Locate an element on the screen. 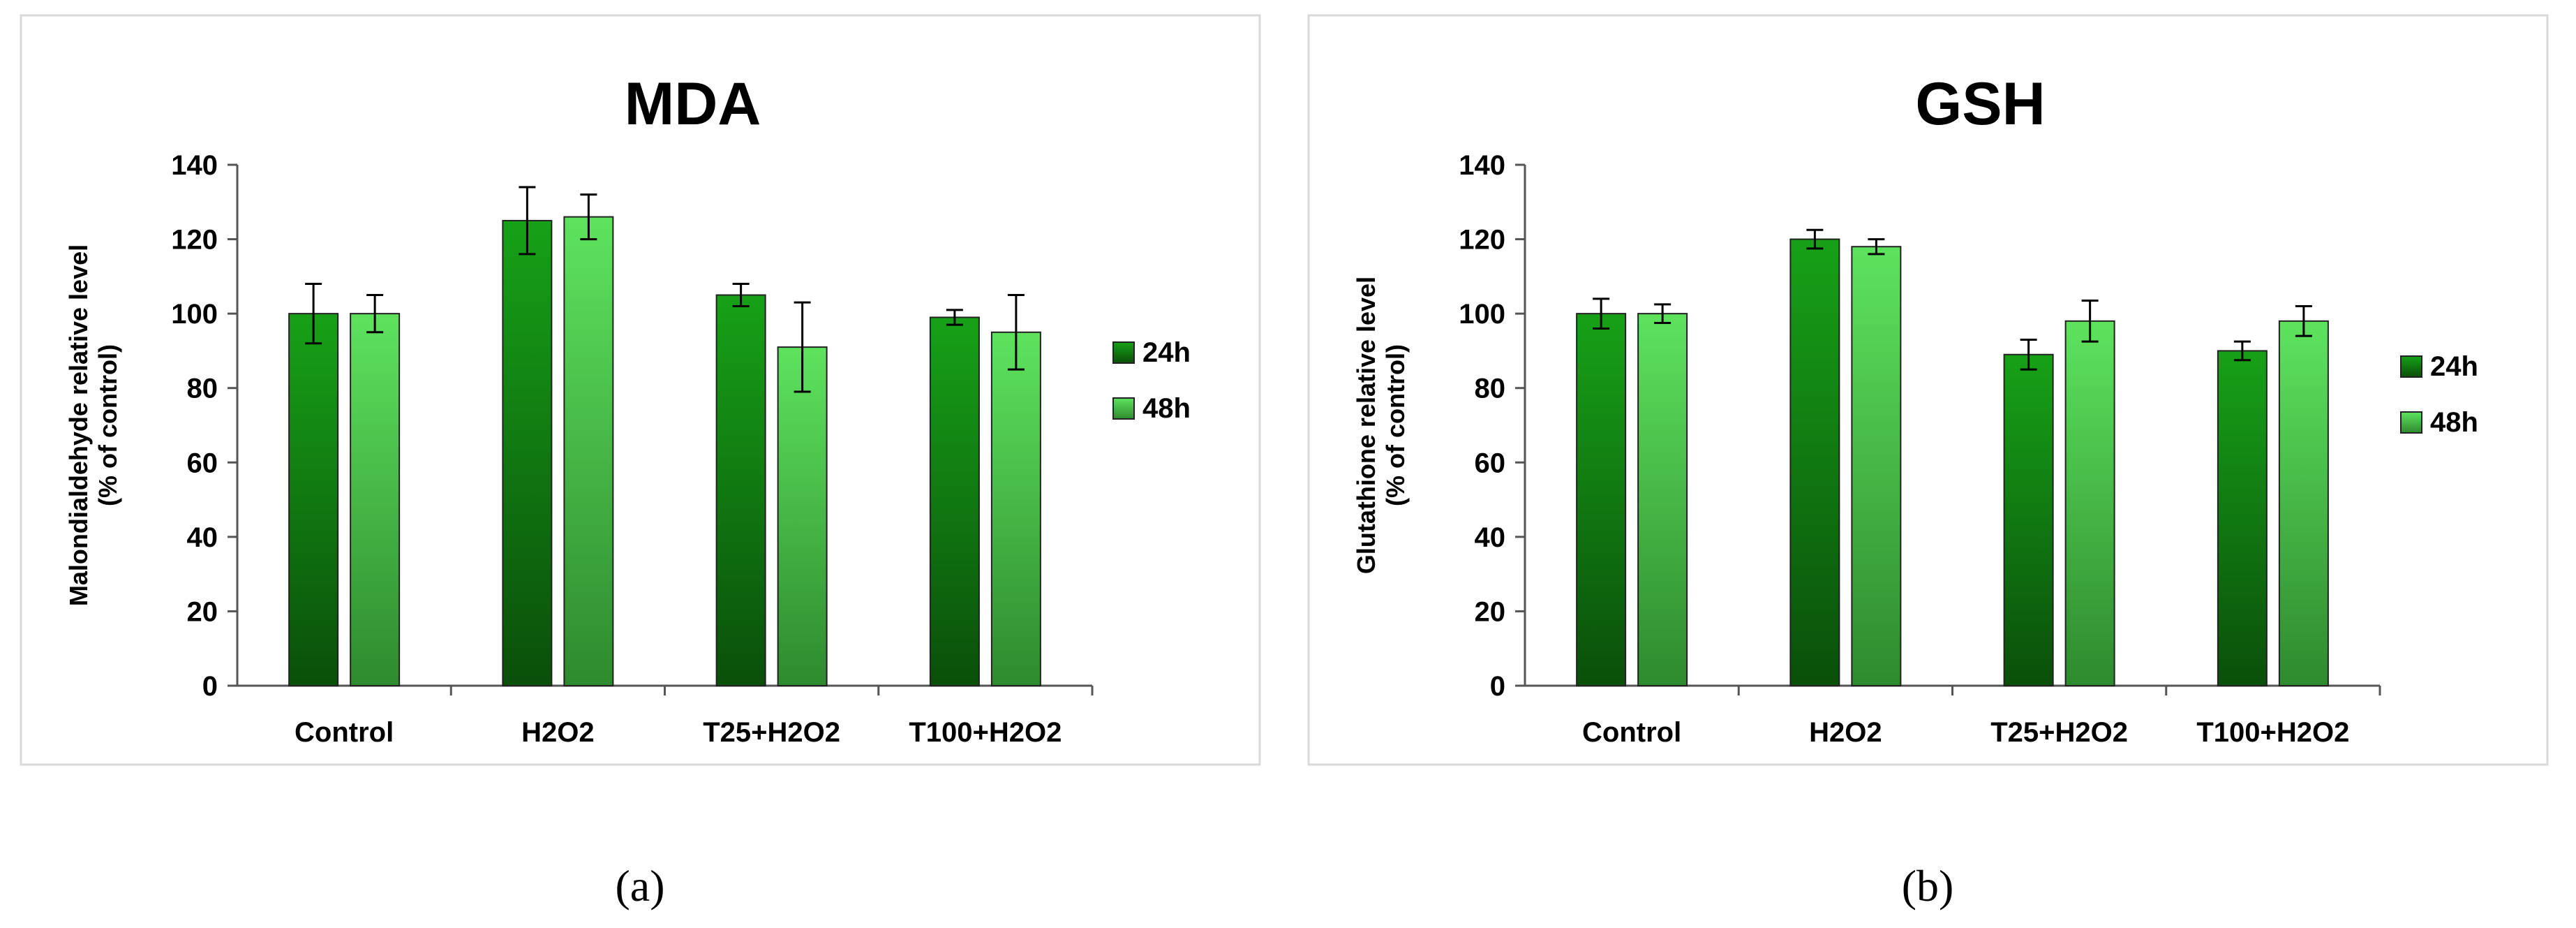 Image resolution: width=2576 pixels, height=928 pixels. chart-title: MDA is located at coordinates (693, 105).